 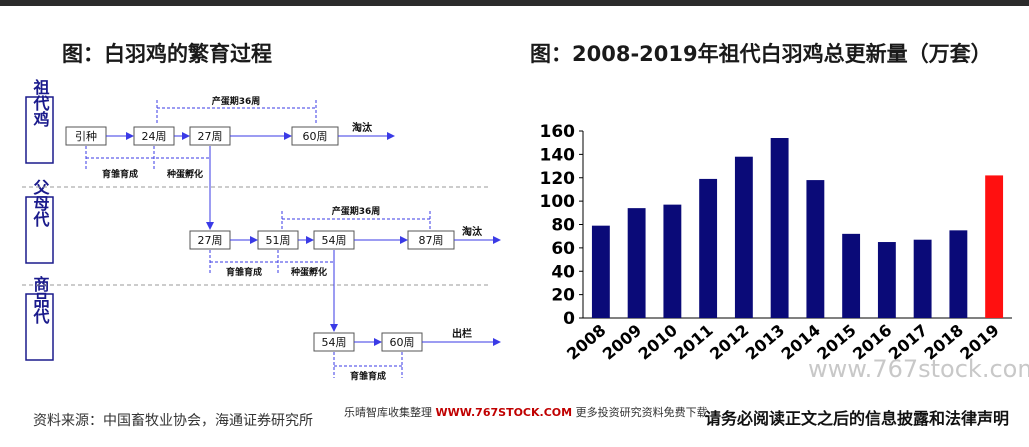 What do you see at coordinates (851, 275) in the screenshot?
I see `bar-2015` at bounding box center [851, 275].